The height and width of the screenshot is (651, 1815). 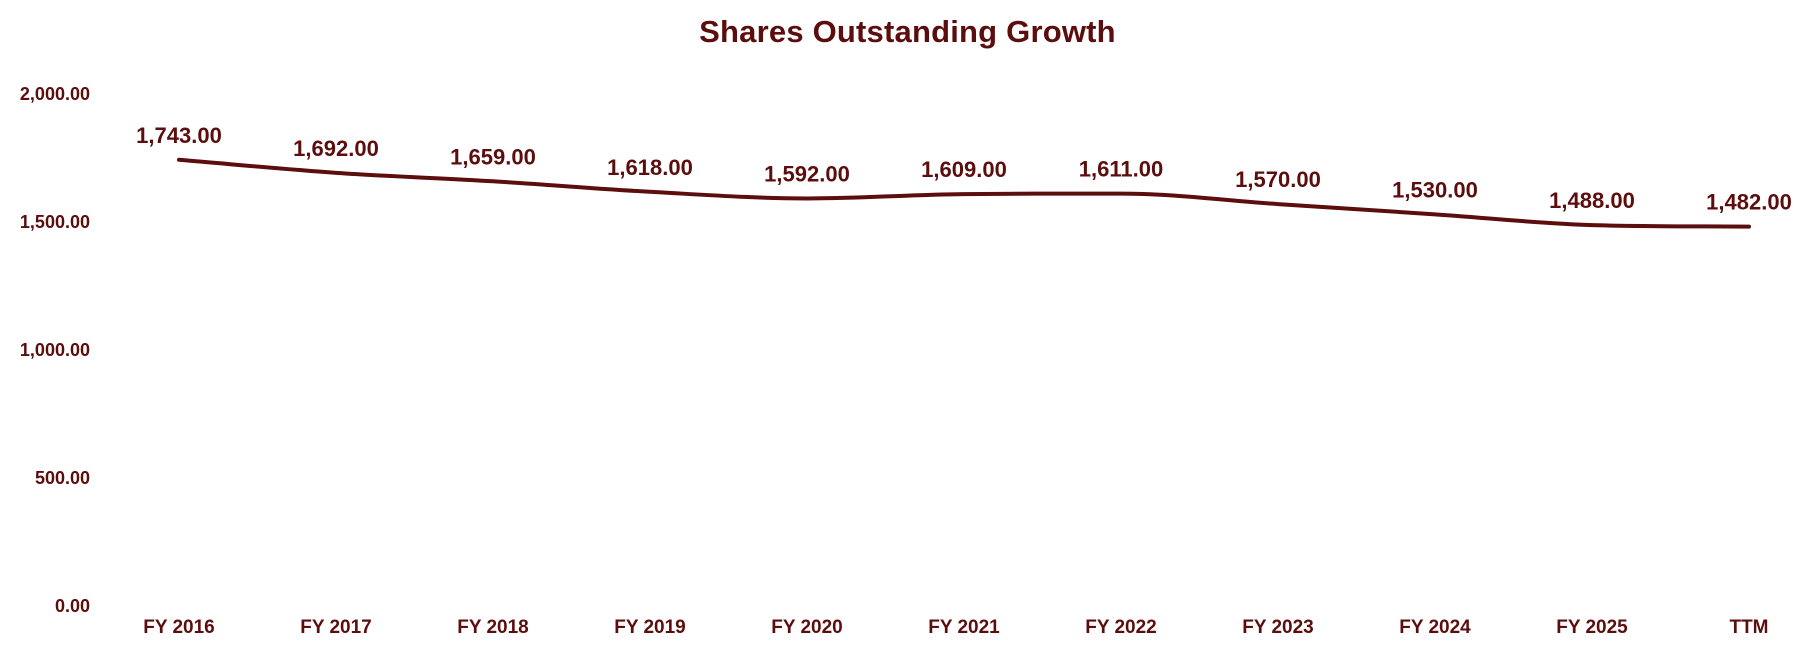 What do you see at coordinates (907, 31) in the screenshot?
I see `chart-title: Shares Outstanding Growth` at bounding box center [907, 31].